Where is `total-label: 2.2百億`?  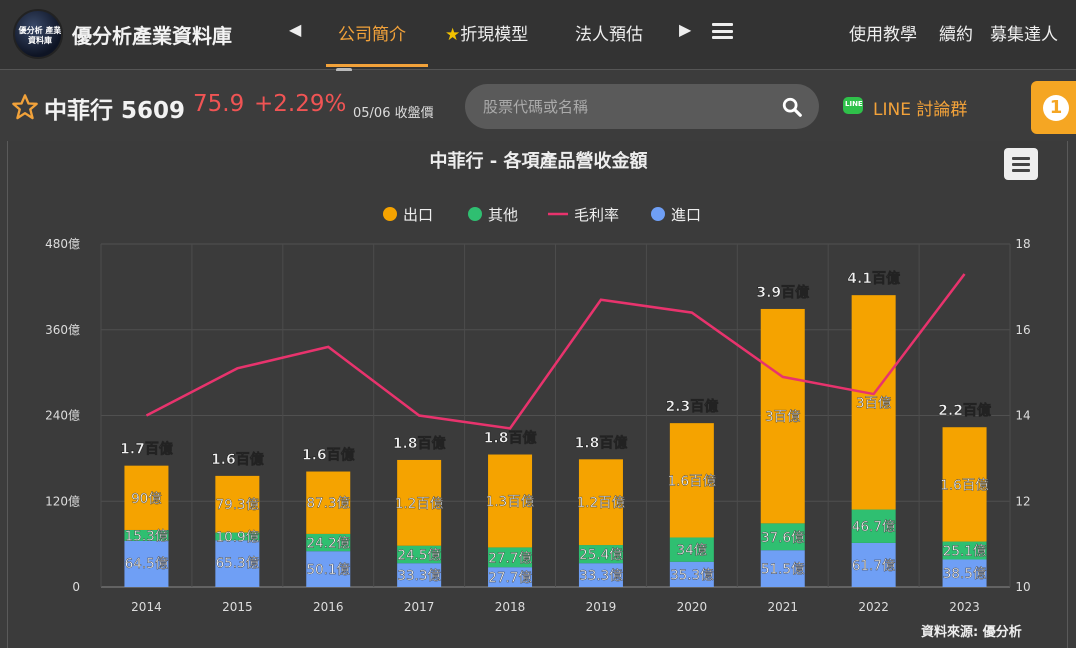 total-label: 2.2百億 is located at coordinates (964, 410).